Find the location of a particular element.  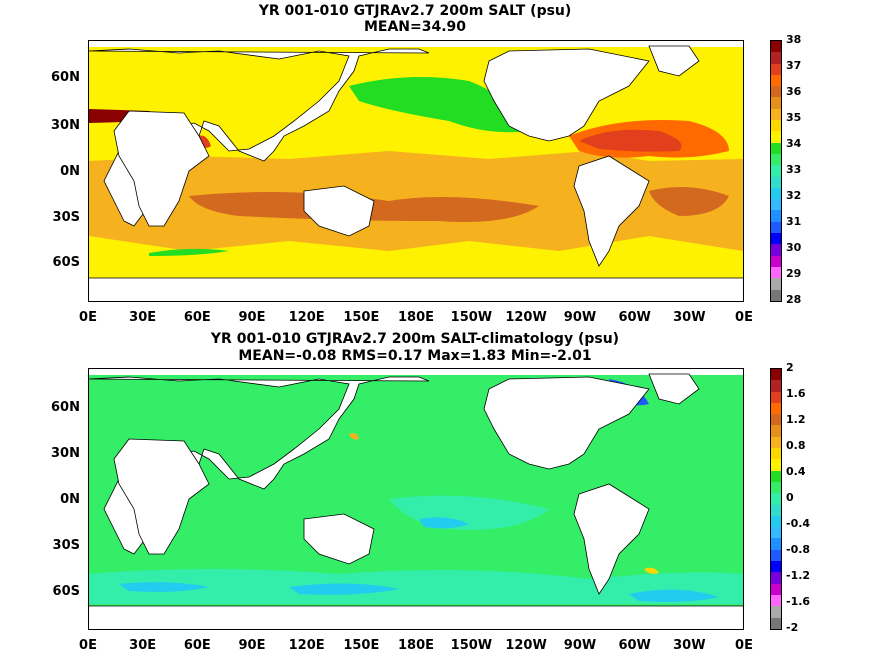

top-lon-label-11: 30W is located at coordinates (689, 317).